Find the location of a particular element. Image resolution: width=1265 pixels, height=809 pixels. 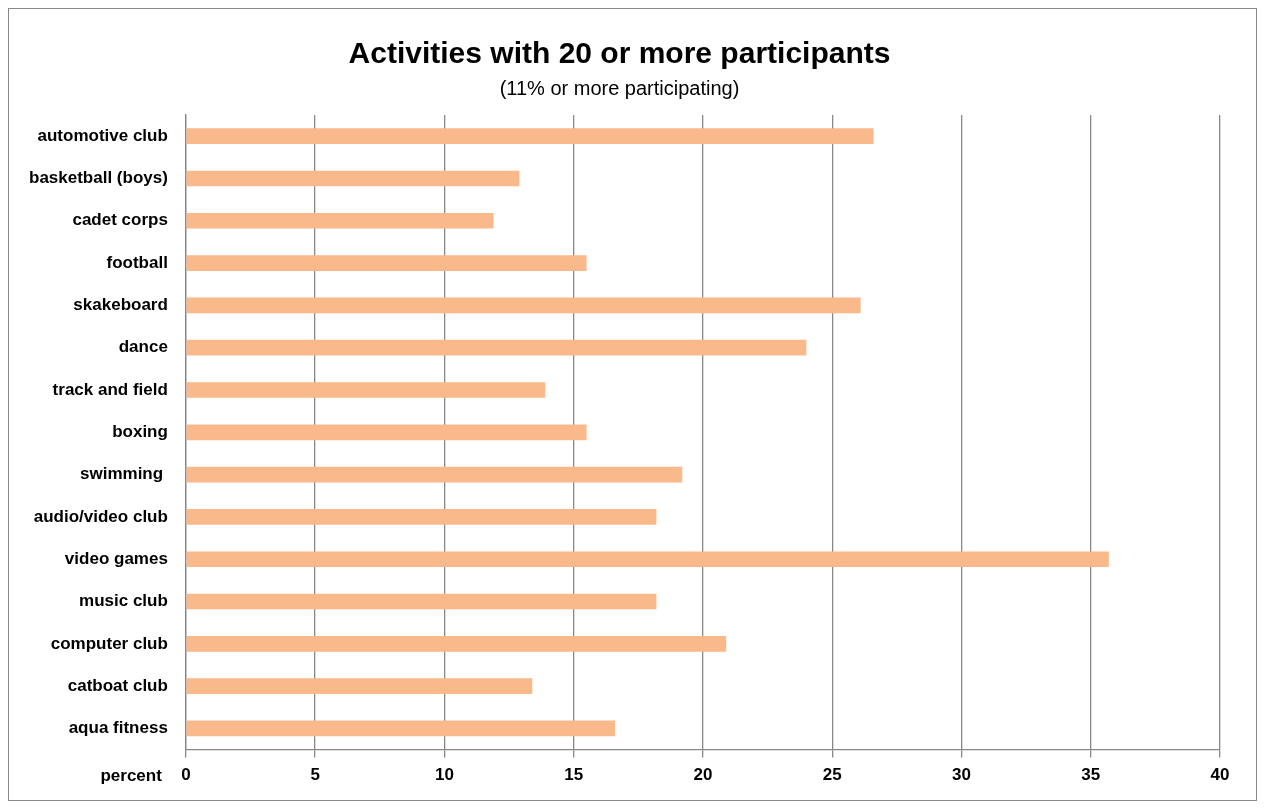

y-tick-label: computer club is located at coordinates (109, 643).